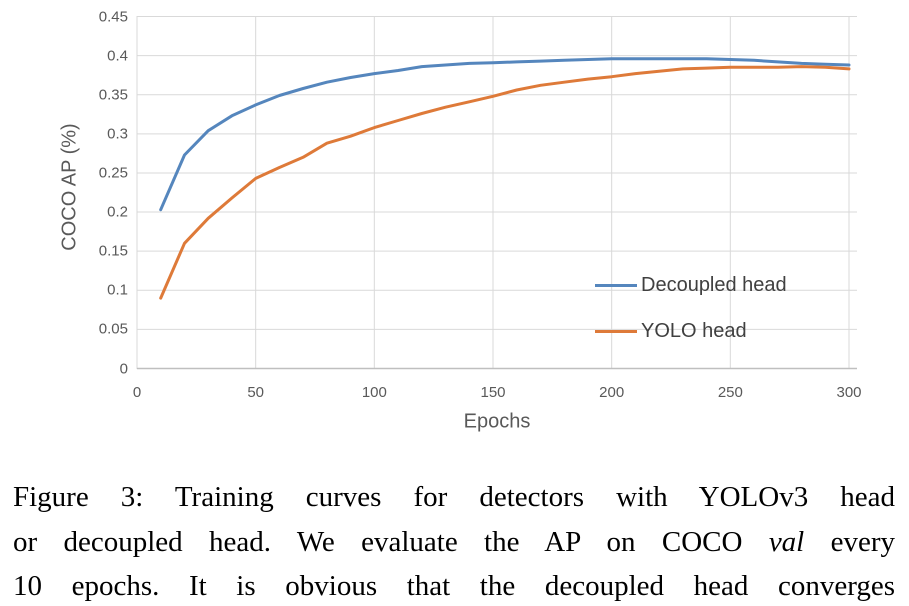 The image size is (909, 606). What do you see at coordinates (123, 368) in the screenshot?
I see `y-tick-label: 0` at bounding box center [123, 368].